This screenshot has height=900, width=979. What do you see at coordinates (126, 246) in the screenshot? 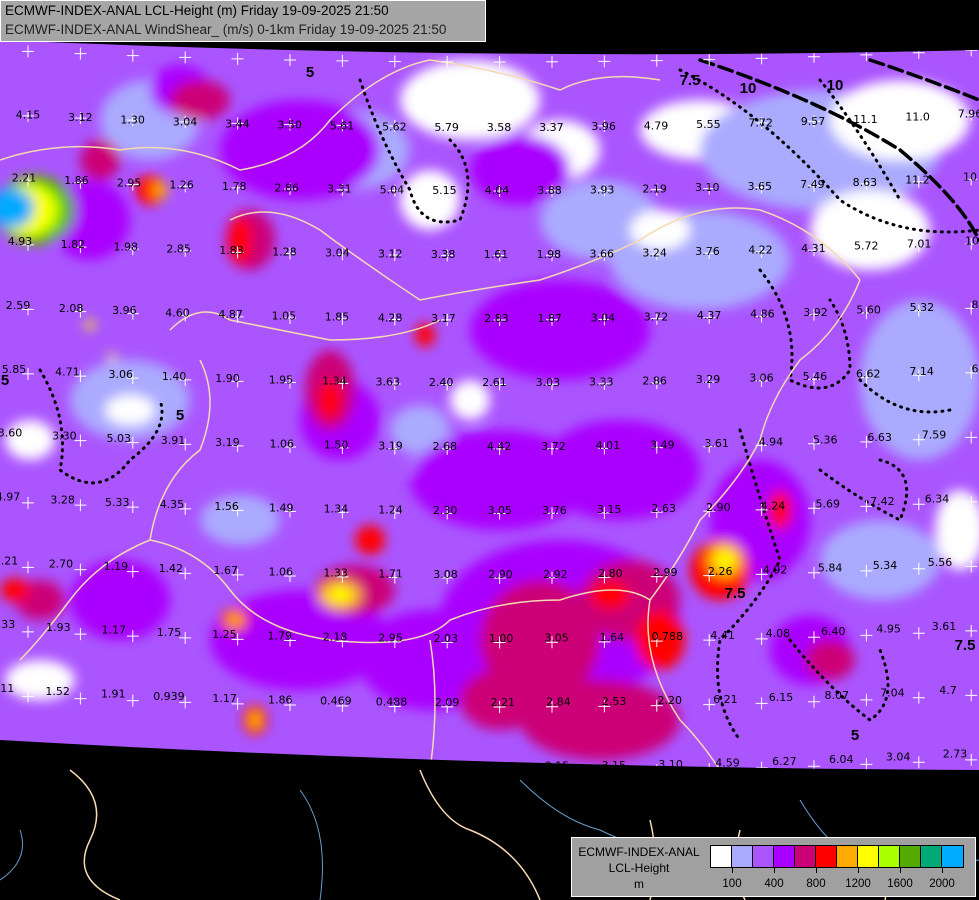
I see `wind-shear-value: 1.98` at bounding box center [126, 246].